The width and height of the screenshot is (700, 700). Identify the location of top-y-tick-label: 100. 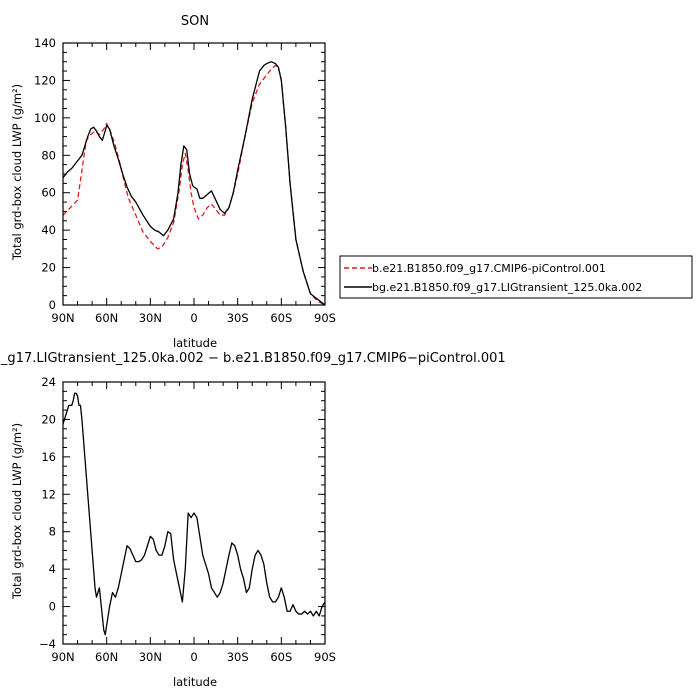
(45, 118).